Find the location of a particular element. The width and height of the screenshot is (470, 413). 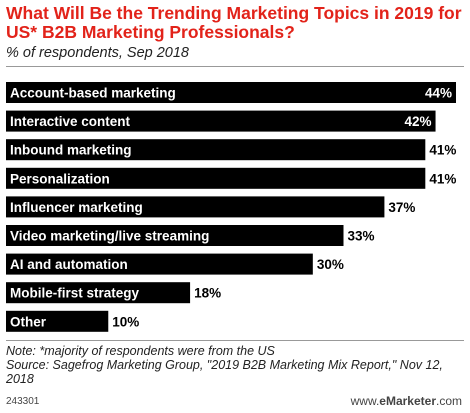

value-label-3: 41% is located at coordinates (442, 178).